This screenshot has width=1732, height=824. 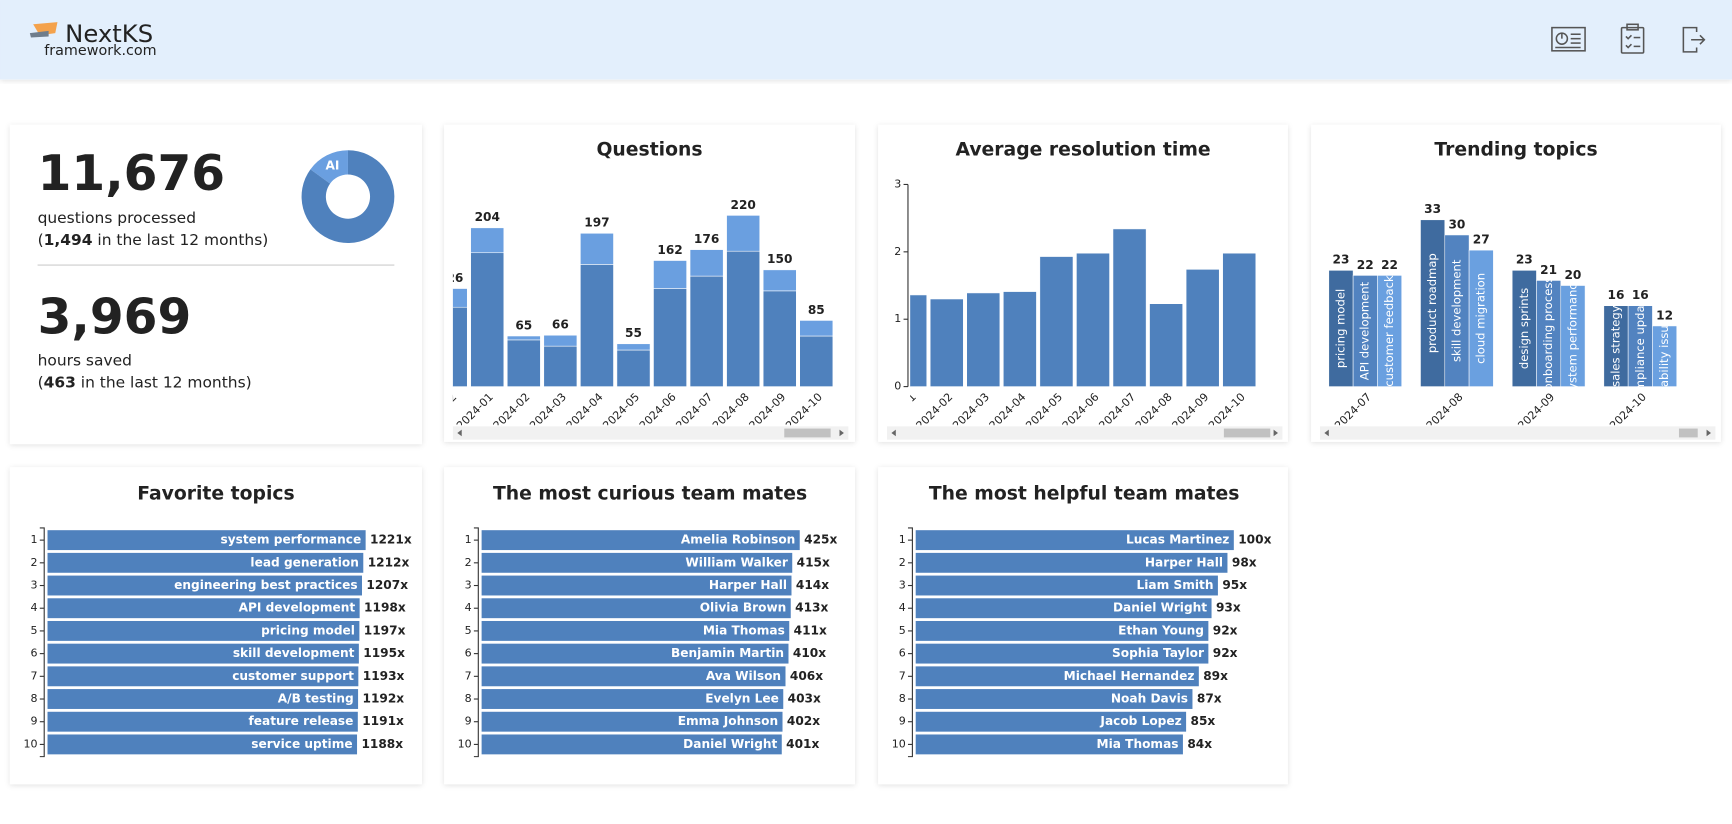 I want to click on bar-label: feature release, so click(x=301, y=721).